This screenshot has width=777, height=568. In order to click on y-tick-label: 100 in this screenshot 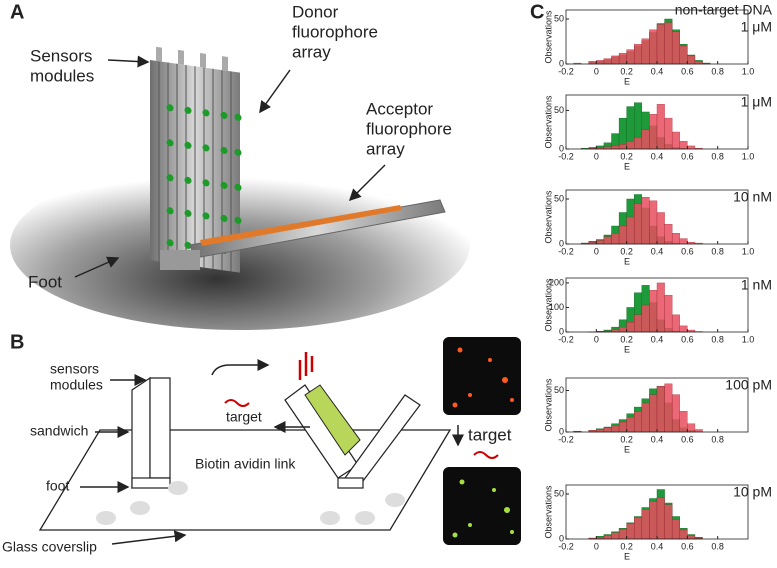, I will do `click(556, 307)`.